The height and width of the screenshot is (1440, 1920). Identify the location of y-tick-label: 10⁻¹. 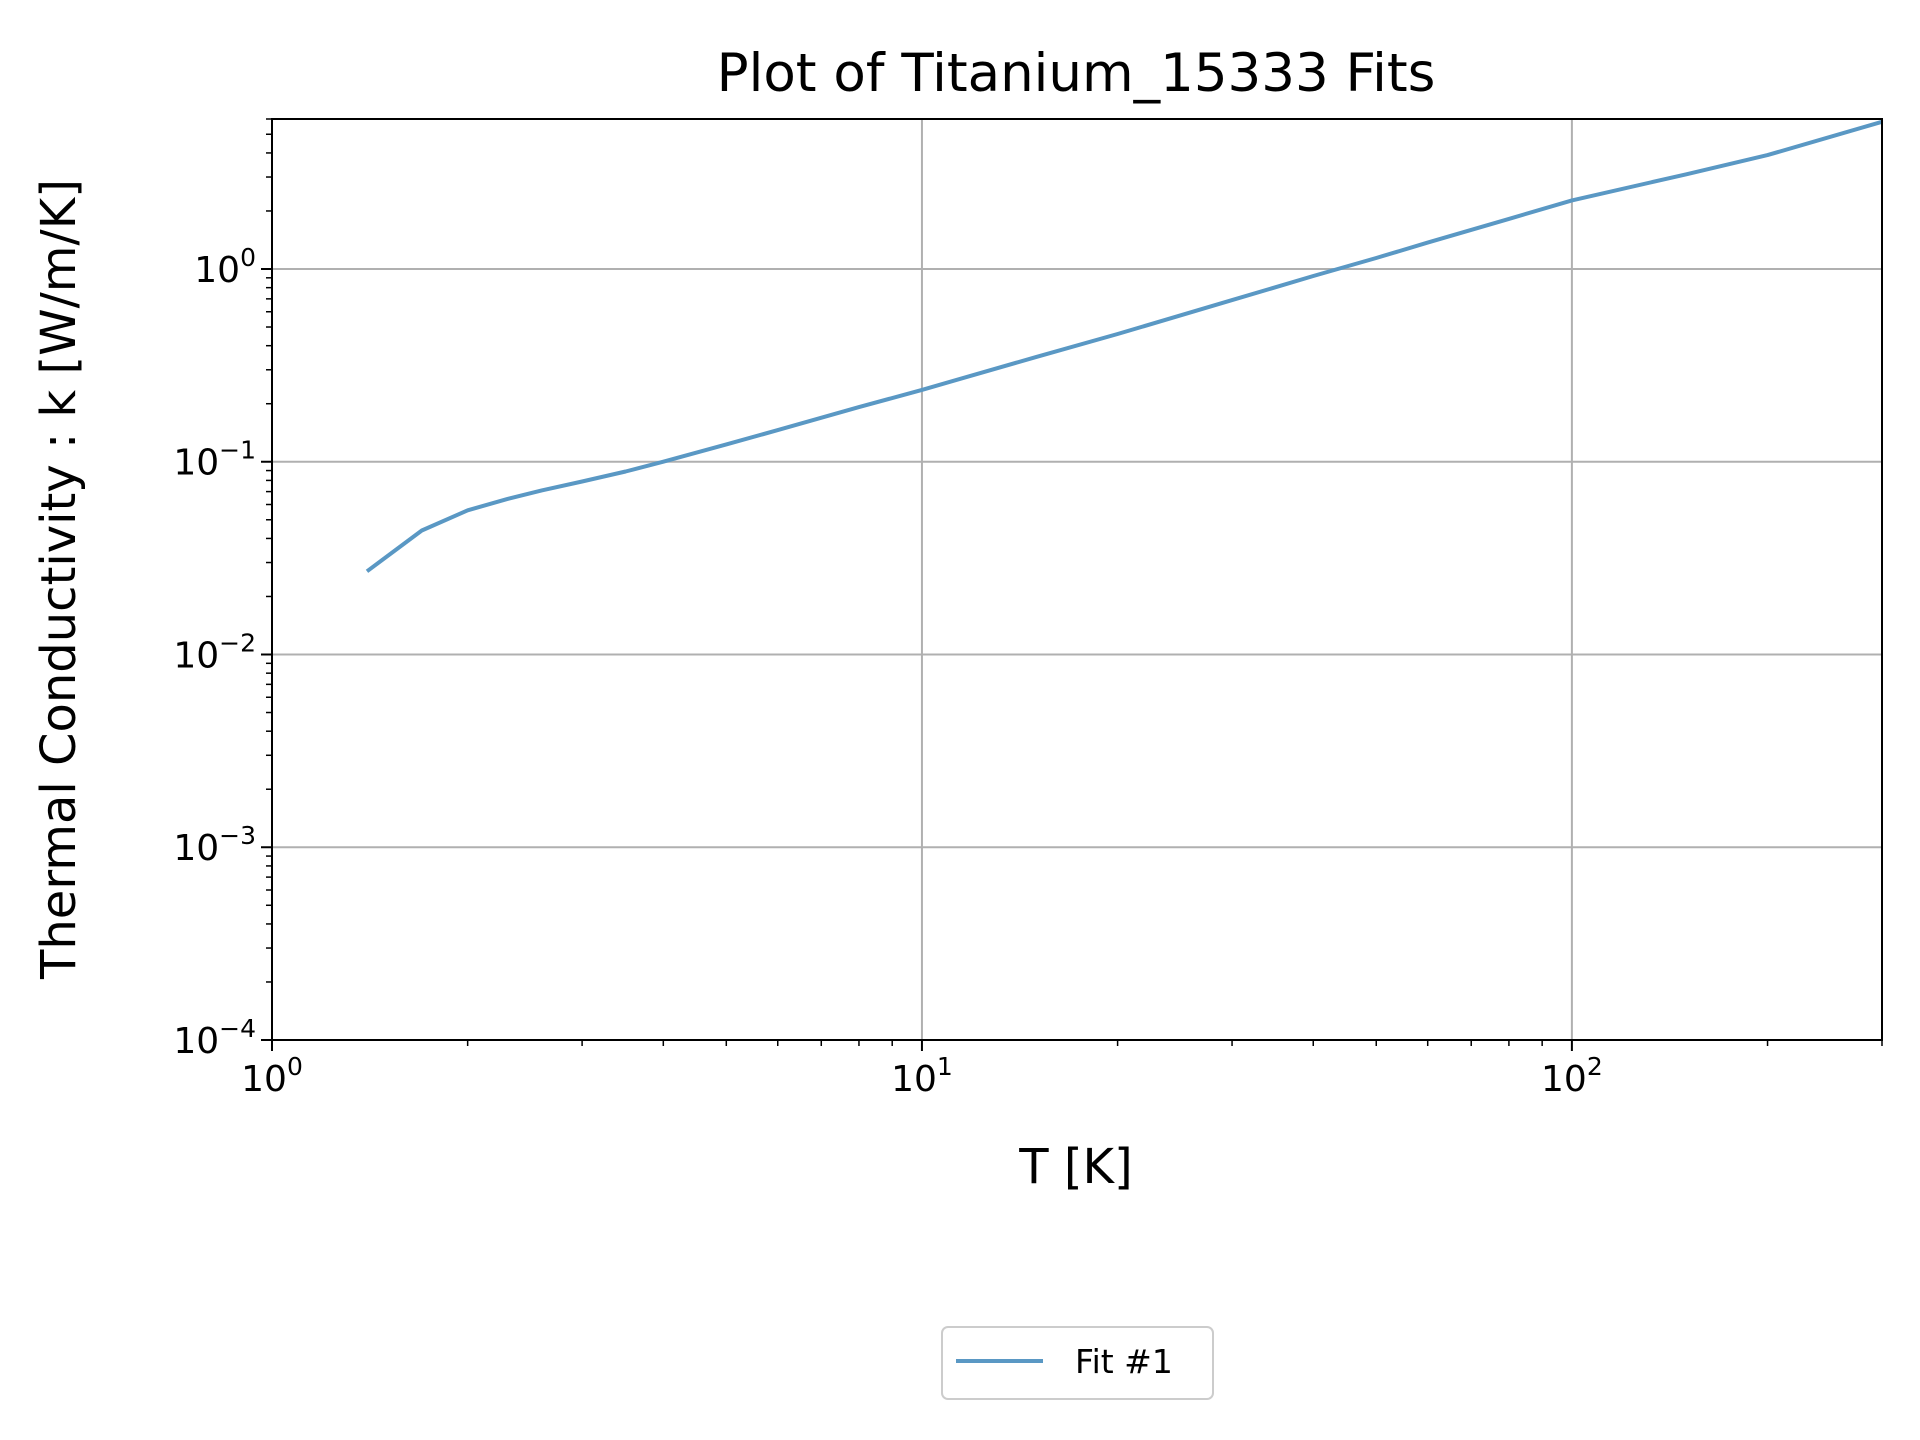
(214, 460).